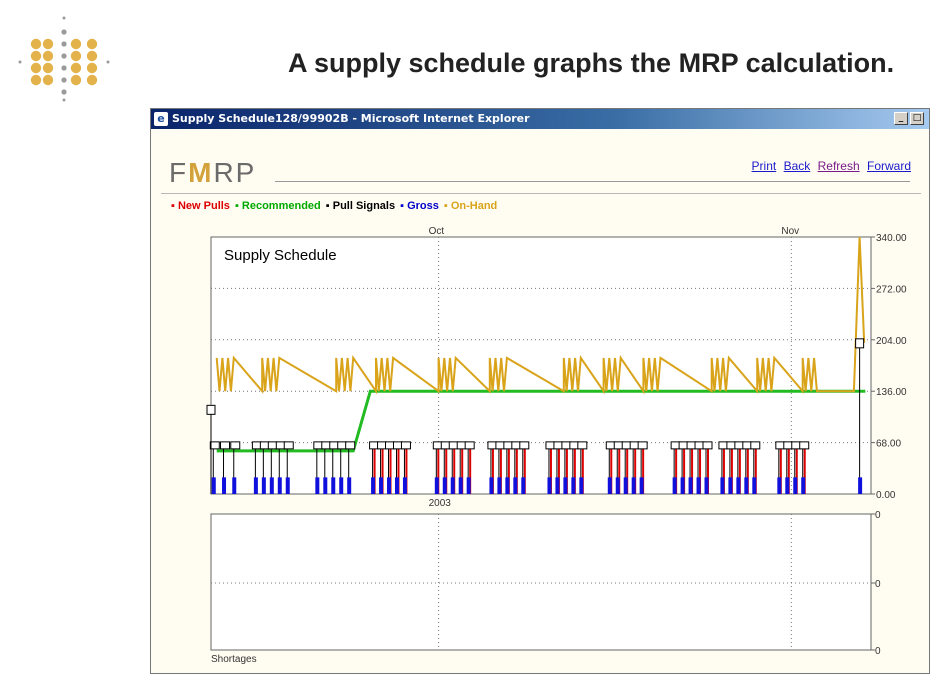 This screenshot has height=687, width=941. I want to click on section-divider, so click(541, 193).